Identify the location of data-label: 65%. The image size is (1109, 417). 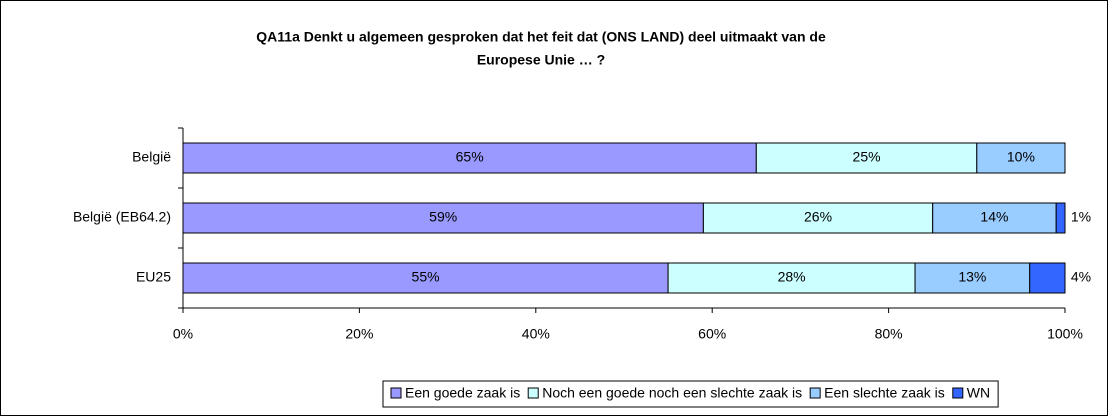
(470, 157).